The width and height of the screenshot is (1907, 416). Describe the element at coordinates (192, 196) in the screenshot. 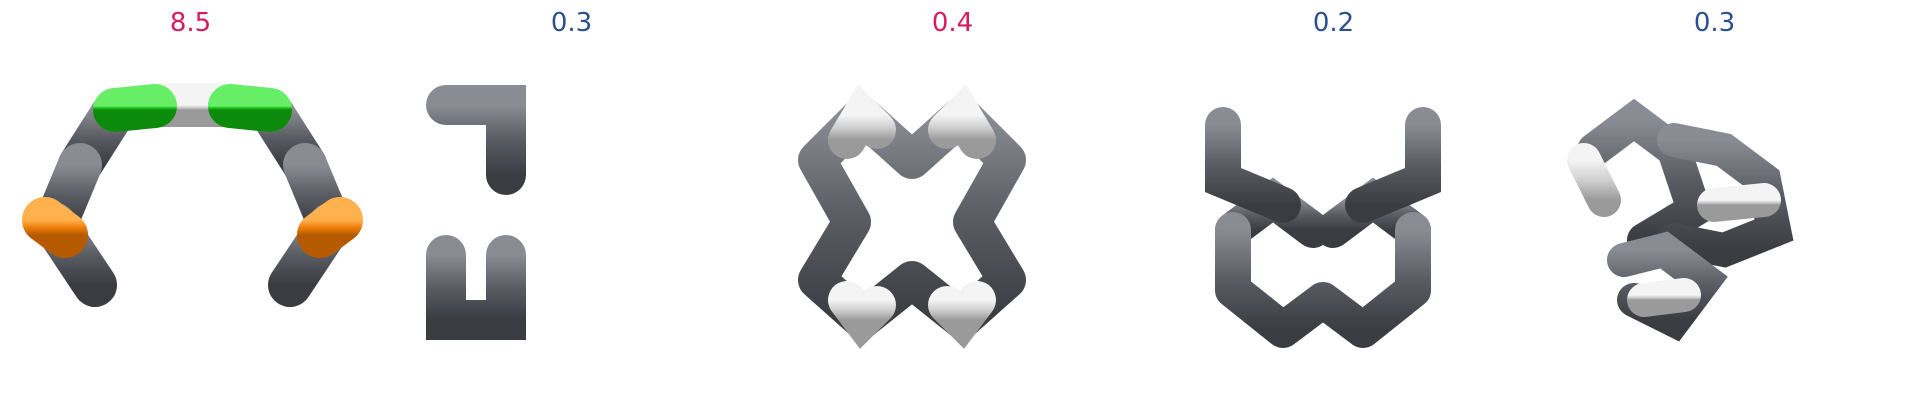

I see `molecule-1-render` at that location.